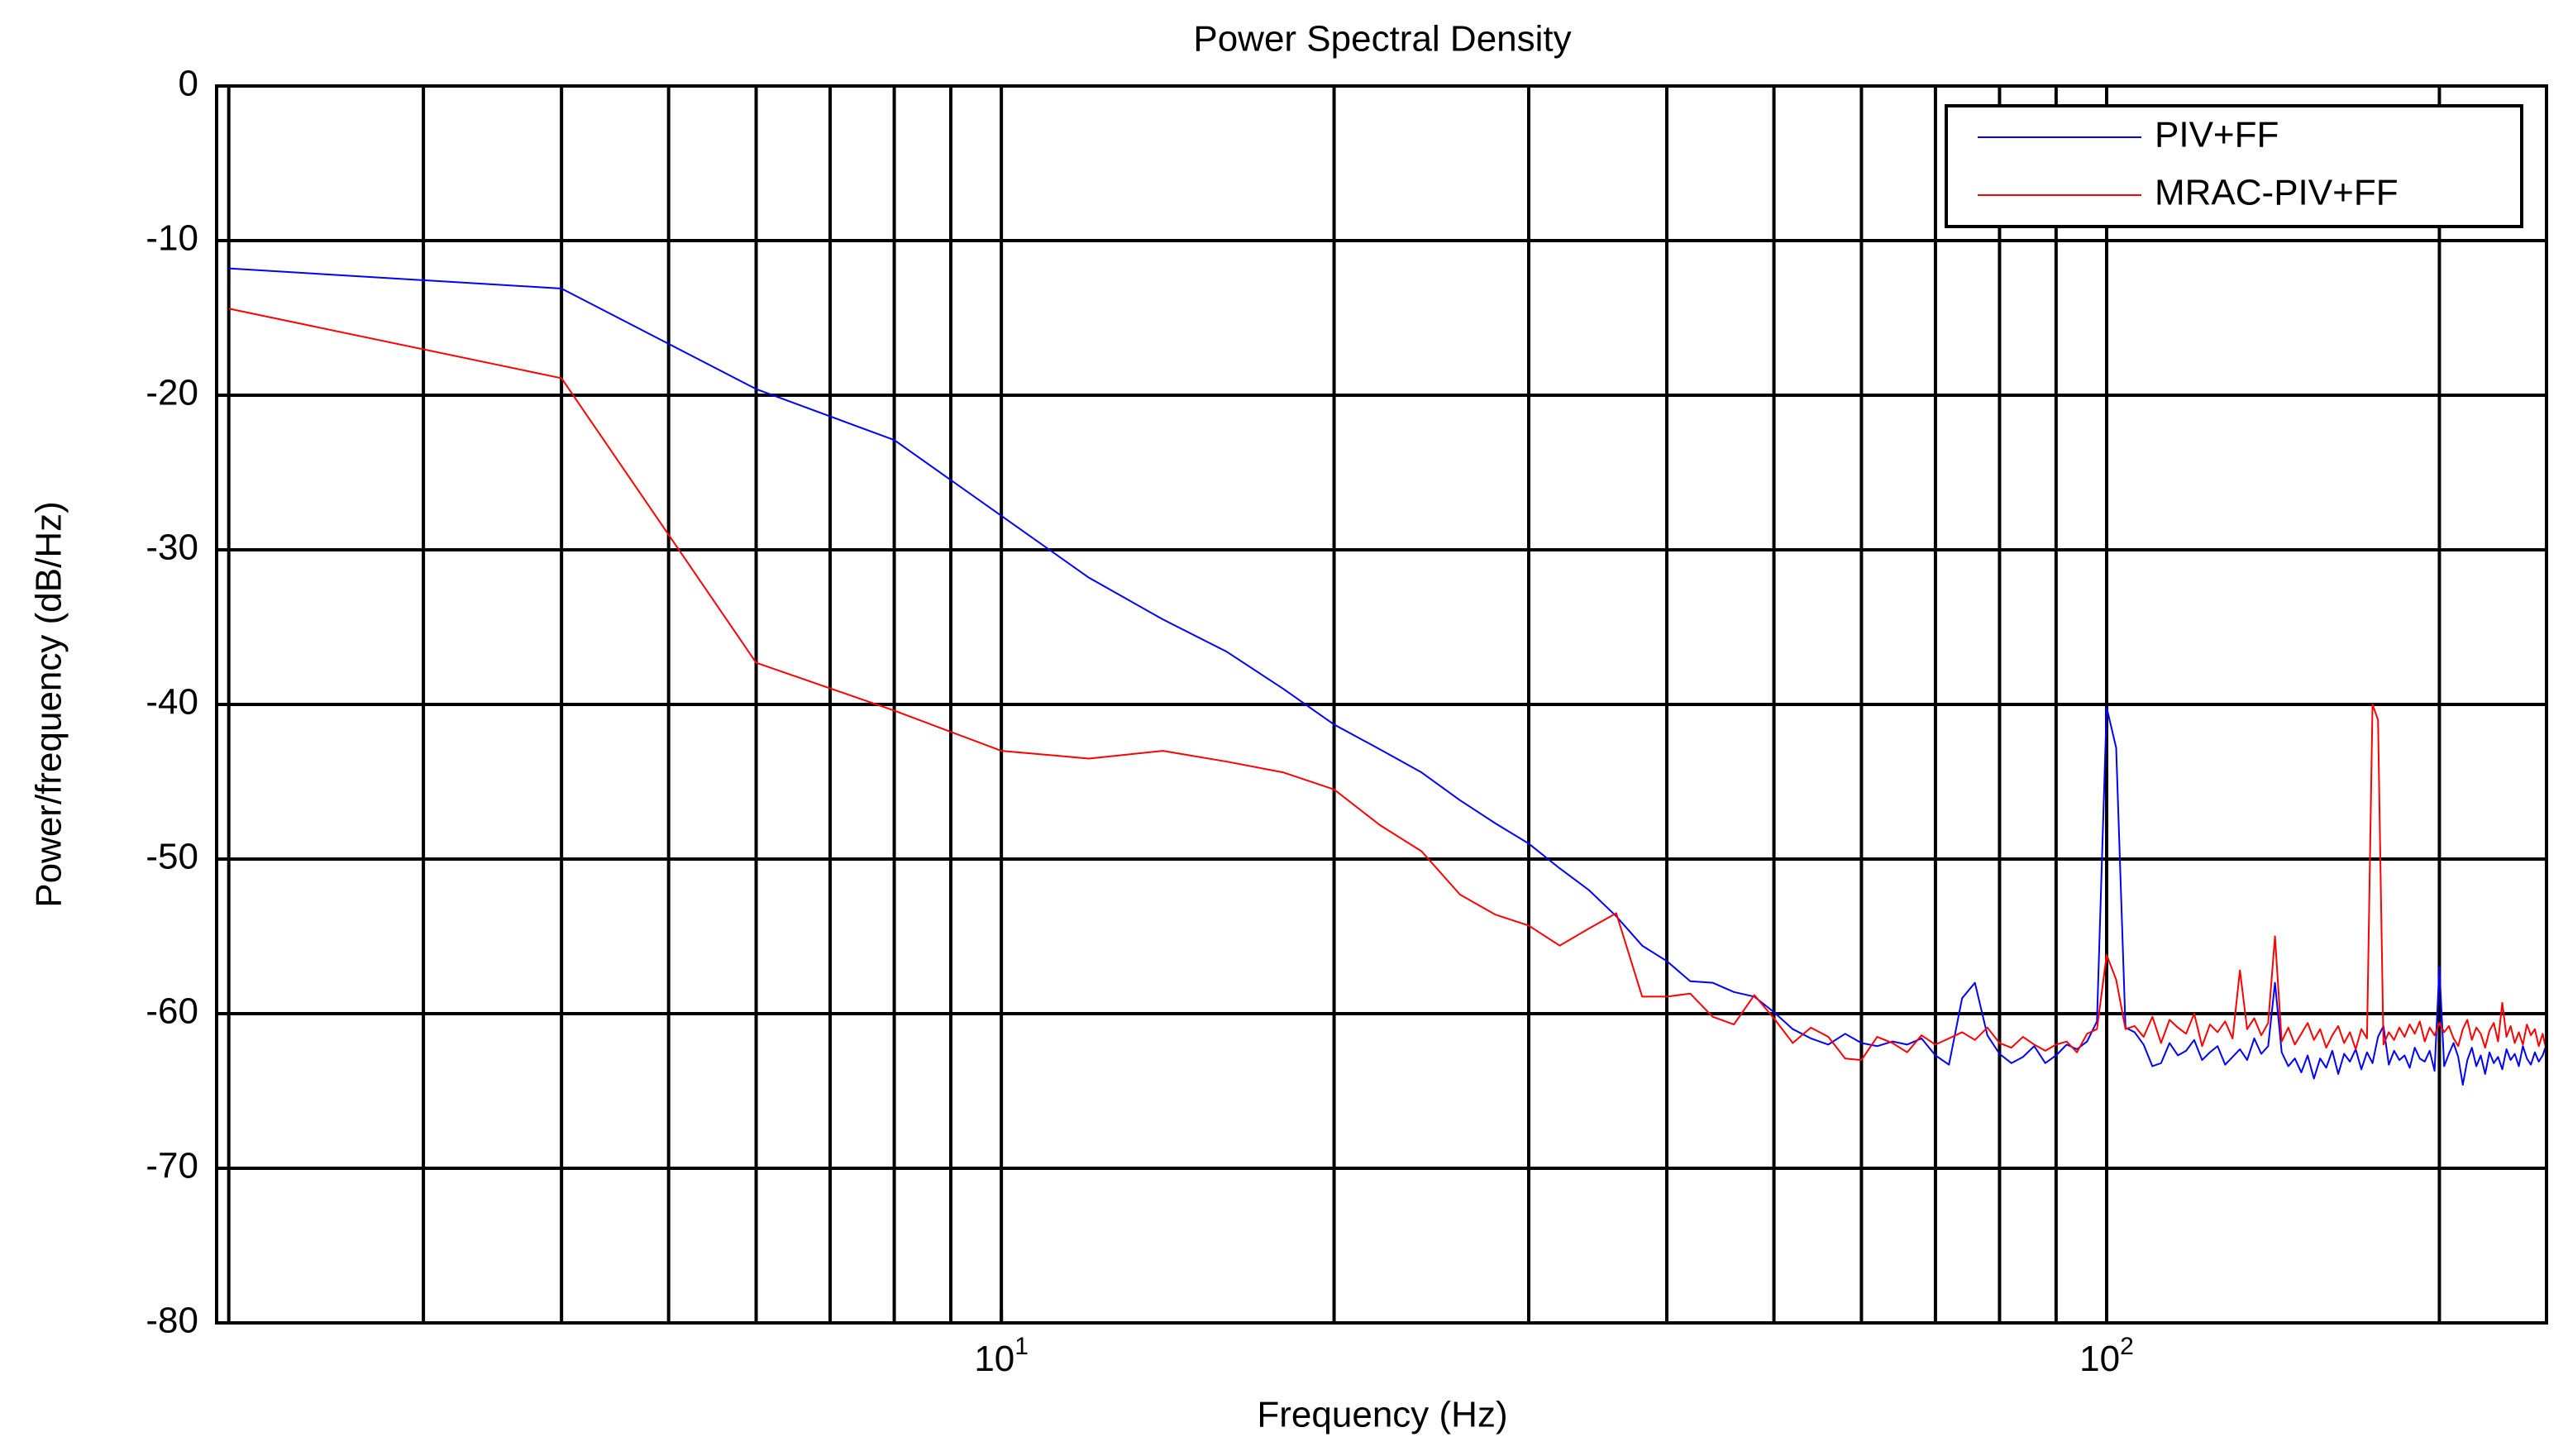 Image resolution: width=2568 pixels, height=1456 pixels. What do you see at coordinates (172, 238) in the screenshot?
I see `y-tick-label: -10` at bounding box center [172, 238].